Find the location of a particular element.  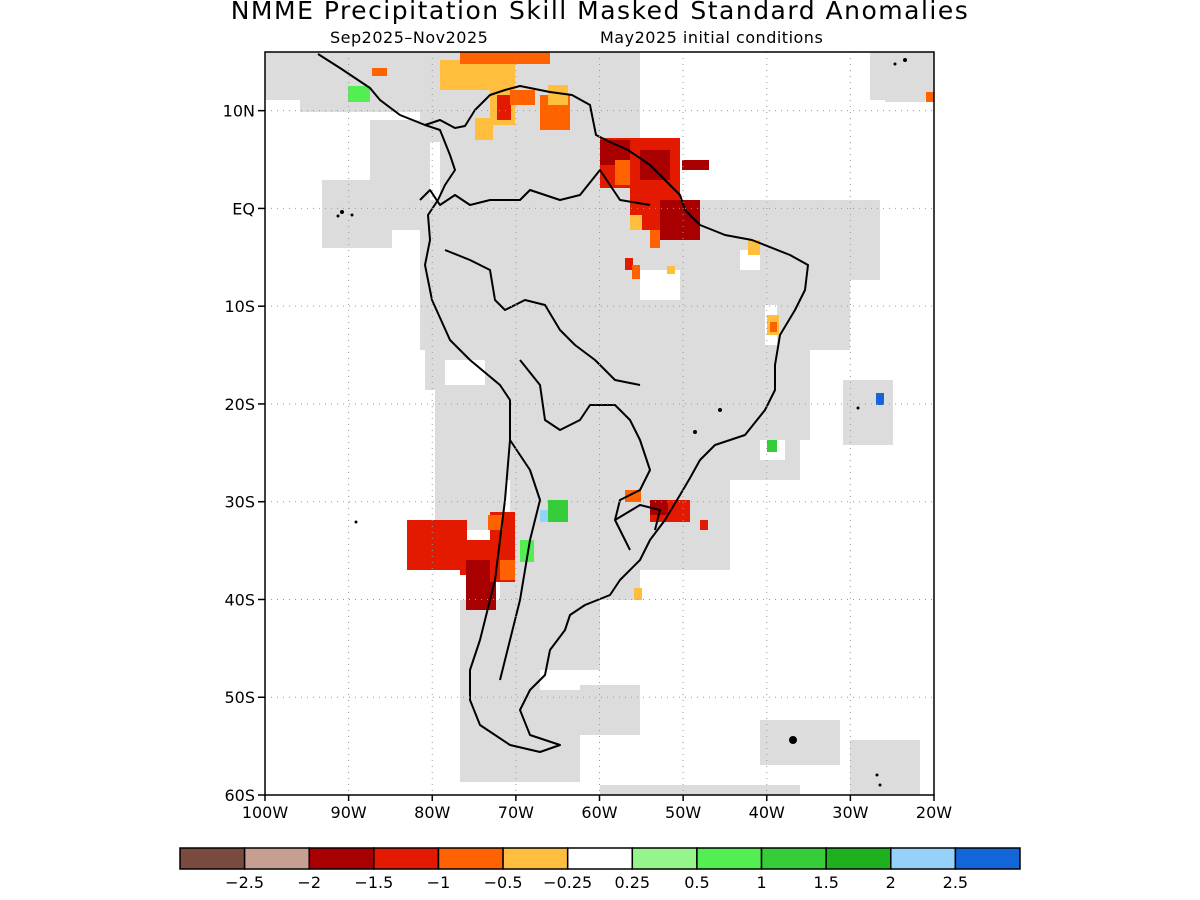

lon-label: 60W is located at coordinates (599, 812).